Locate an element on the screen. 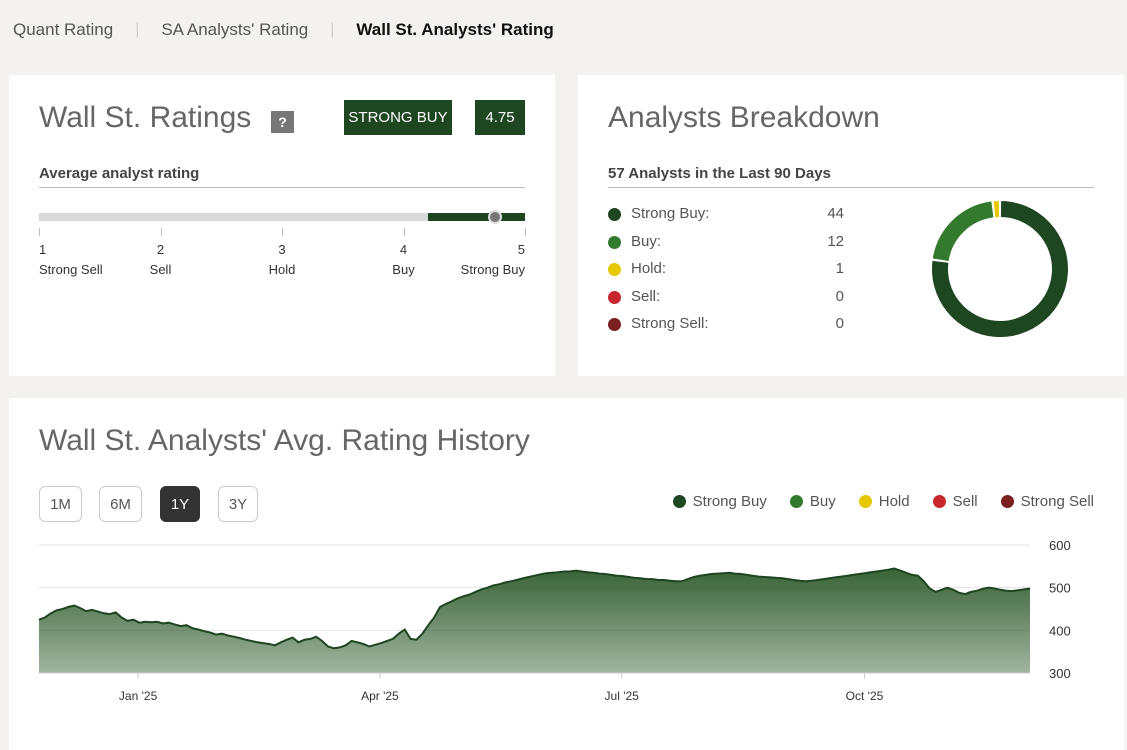 Image resolution: width=1127 pixels, height=750 pixels. rating-scale-number: 5 is located at coordinates (521, 249).